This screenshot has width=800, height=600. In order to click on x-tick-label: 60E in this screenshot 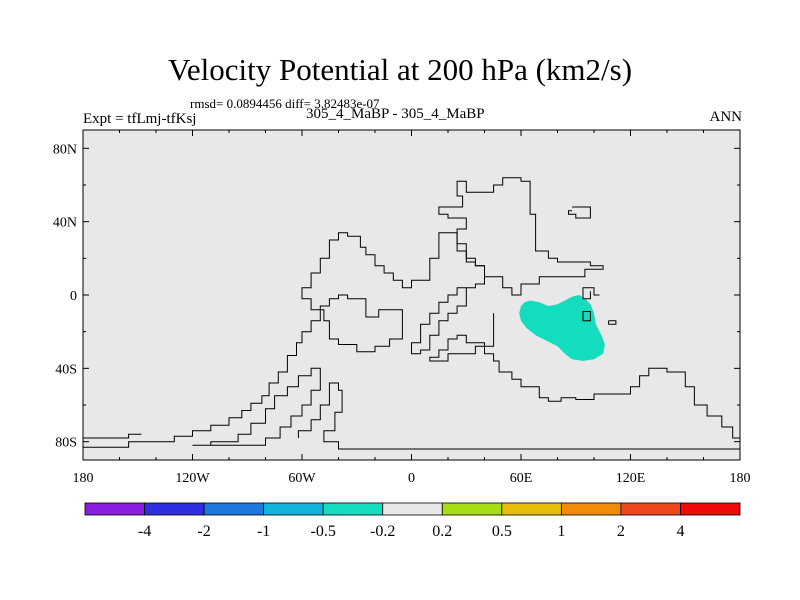, I will do `click(521, 478)`.